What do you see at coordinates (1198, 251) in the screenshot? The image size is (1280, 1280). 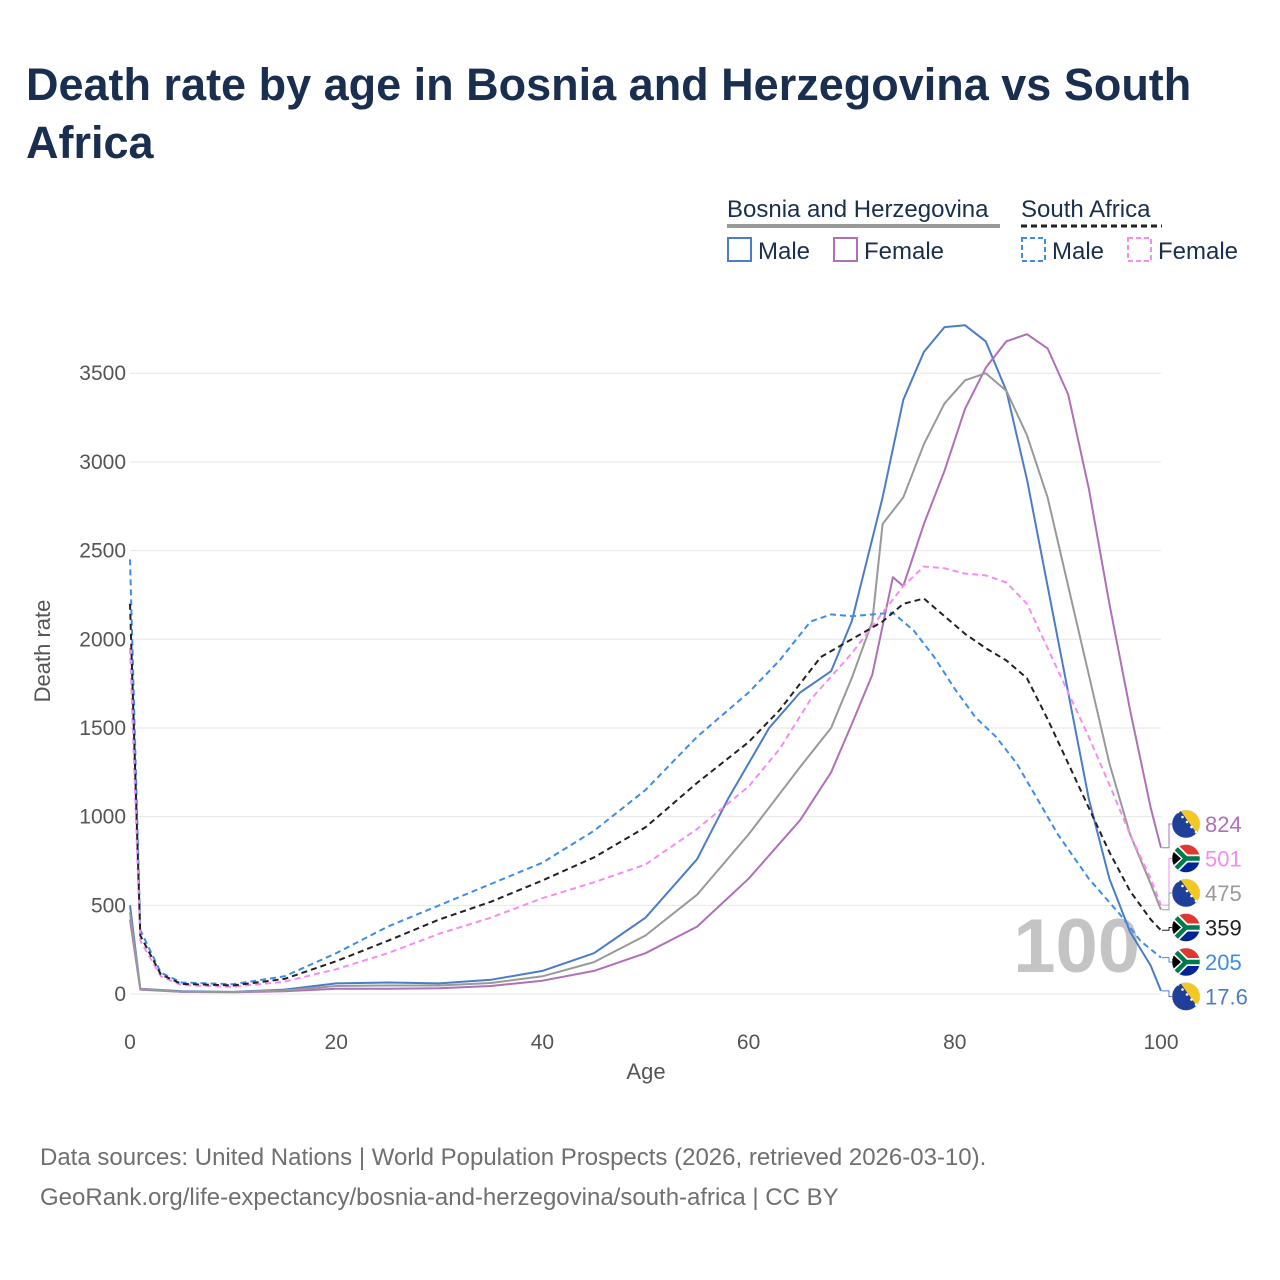 I see `legend-label-zaf-female: Female` at bounding box center [1198, 251].